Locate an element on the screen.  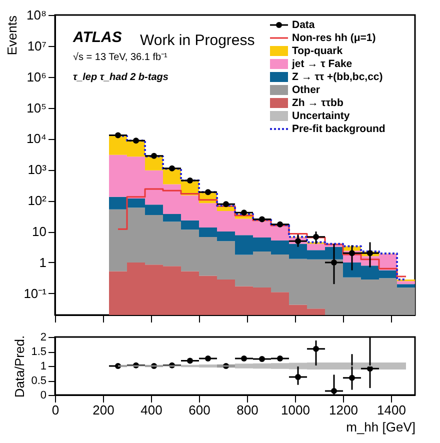
legend-label: Top-quark is located at coordinates (317, 51).